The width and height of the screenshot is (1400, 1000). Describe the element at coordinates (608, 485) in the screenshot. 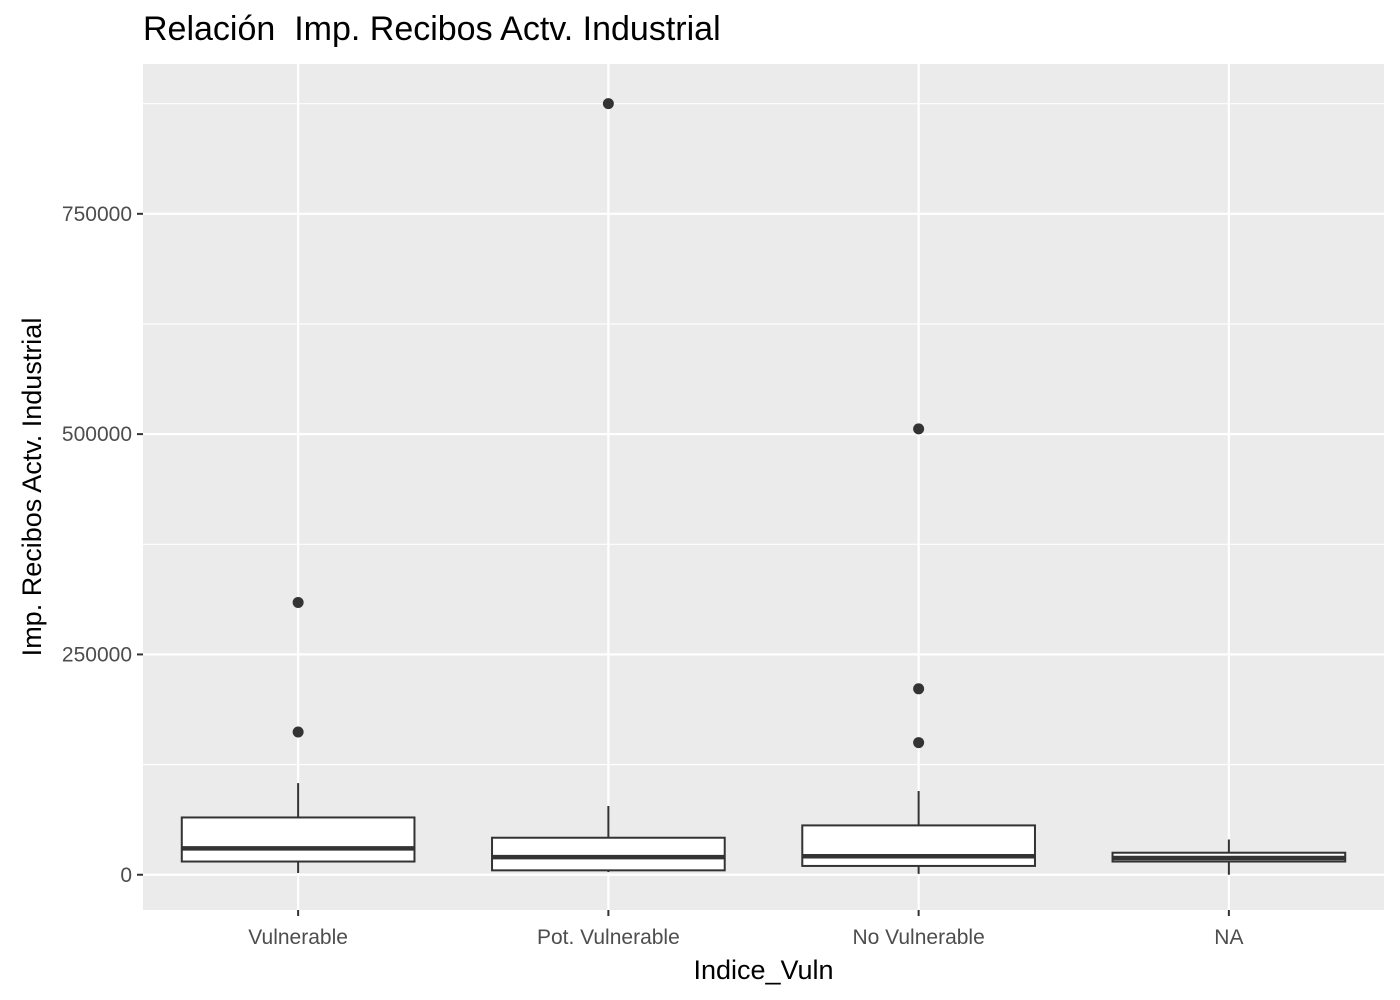

I see `box-pot-vulnerable` at that location.